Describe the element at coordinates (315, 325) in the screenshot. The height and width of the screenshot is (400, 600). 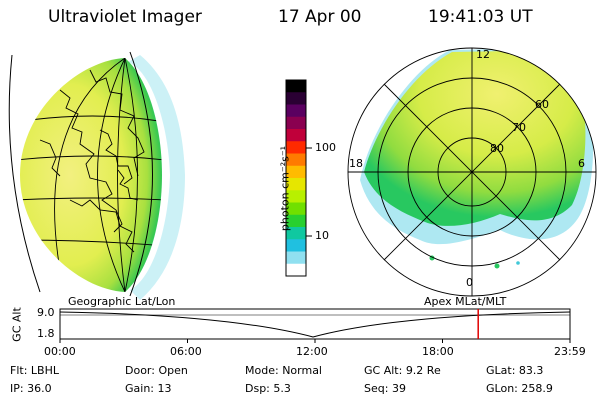
I see `altitude-strip` at that location.